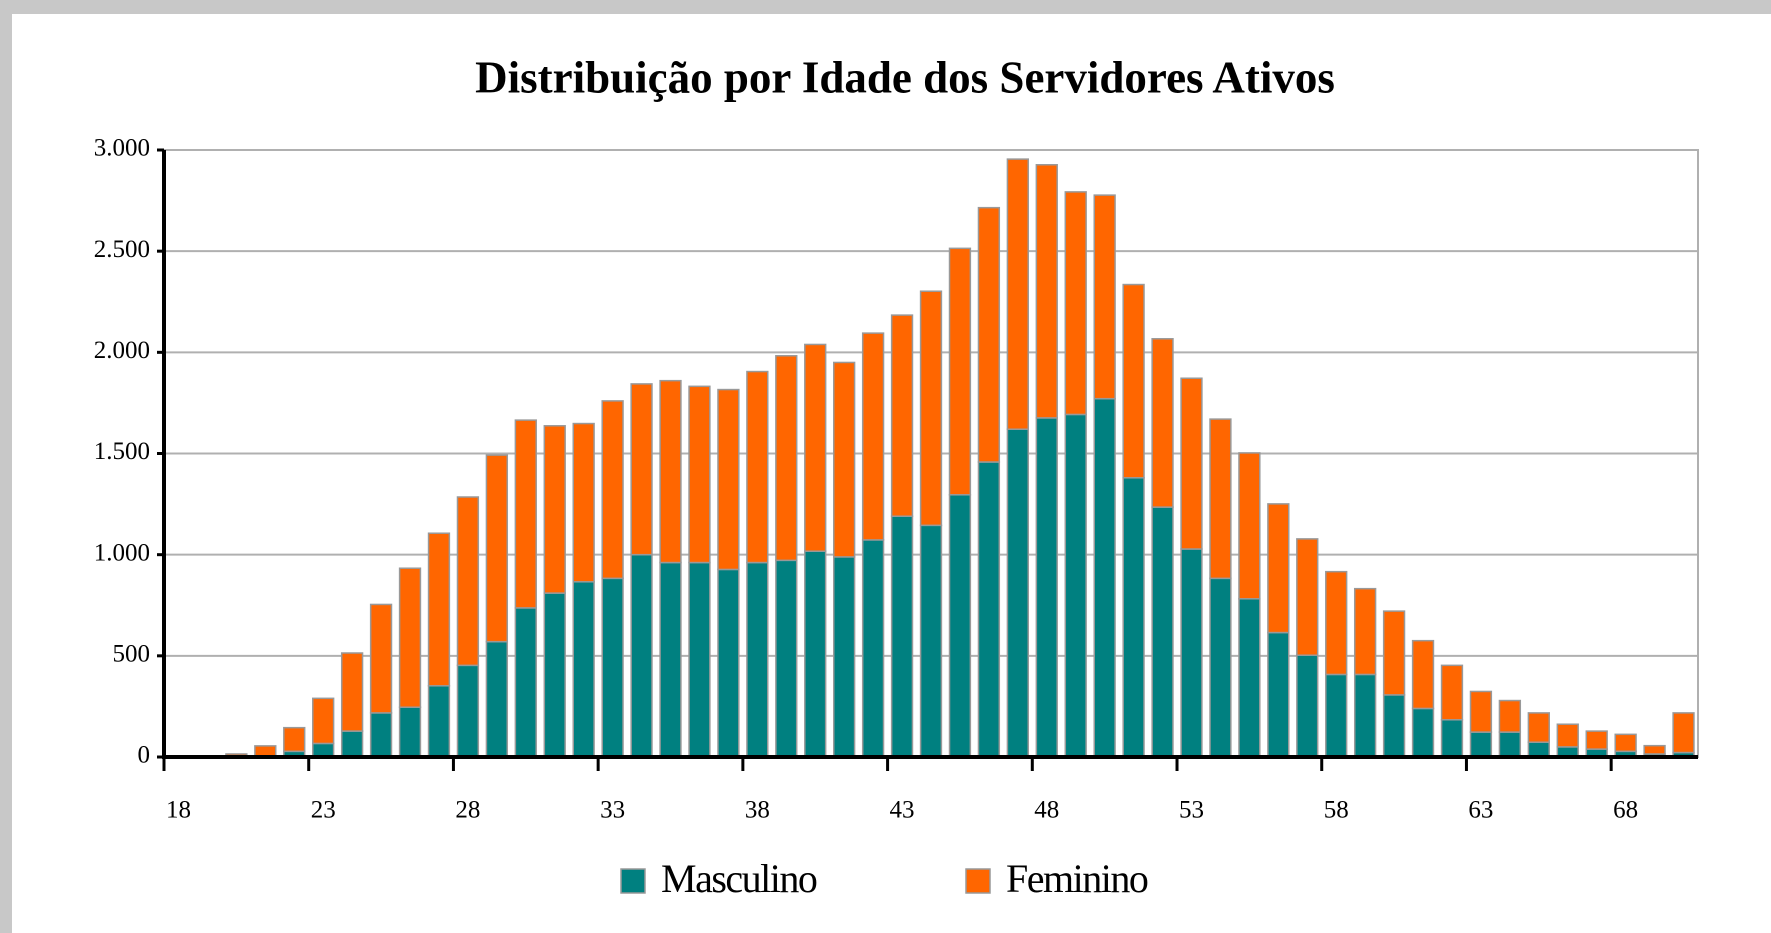 Image resolution: width=1771 pixels, height=933 pixels. What do you see at coordinates (739, 878) in the screenshot?
I see `legend-label: Masculino` at bounding box center [739, 878].